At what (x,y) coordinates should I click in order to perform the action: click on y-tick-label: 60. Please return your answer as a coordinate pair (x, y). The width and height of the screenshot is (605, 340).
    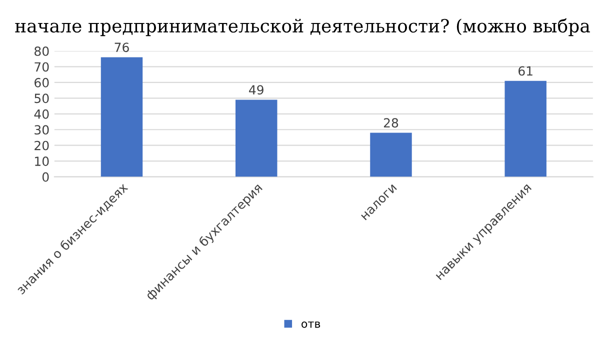
    Looking at the image, I should click on (41, 83).